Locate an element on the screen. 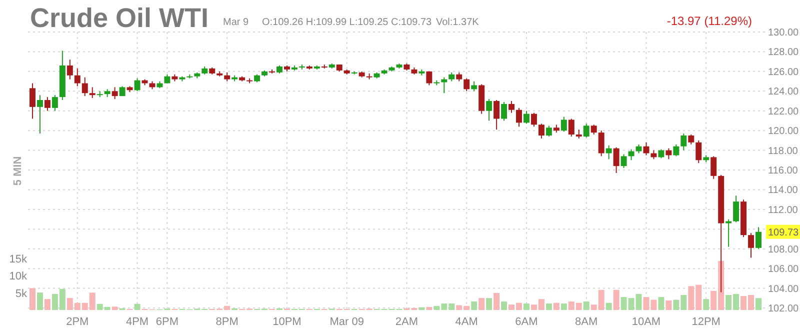 Image resolution: width=800 pixels, height=333 pixels. x-tick-label: 12PM is located at coordinates (706, 322).